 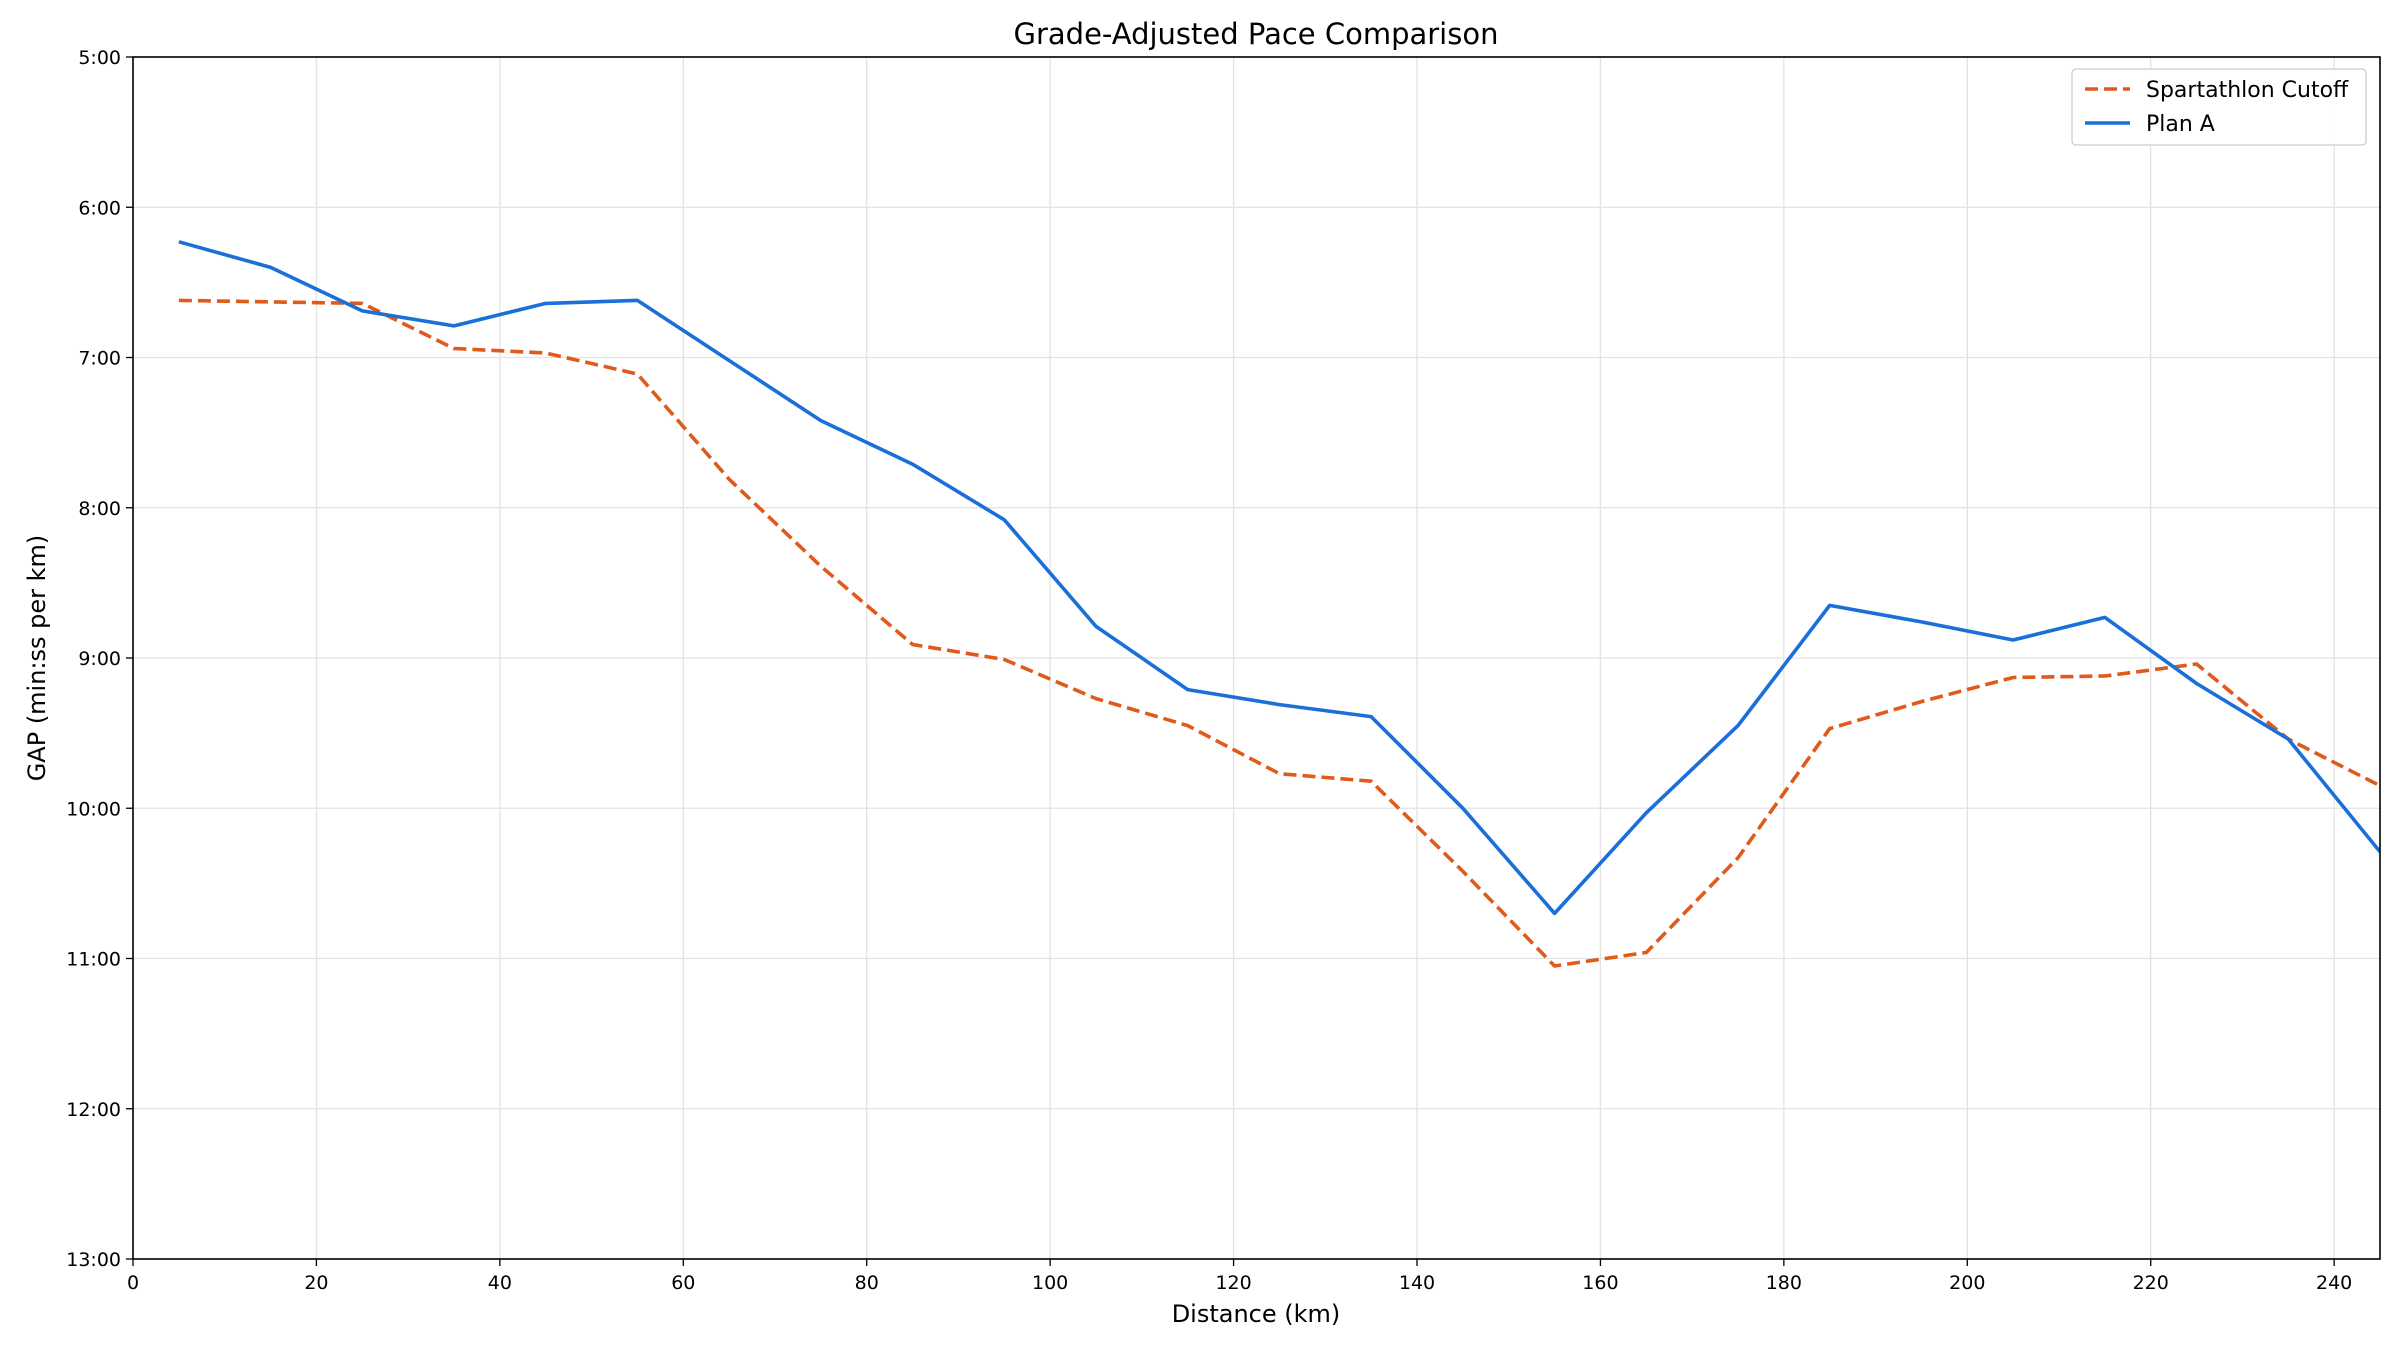 I want to click on x-tick-label: 240, so click(x=2334, y=1283).